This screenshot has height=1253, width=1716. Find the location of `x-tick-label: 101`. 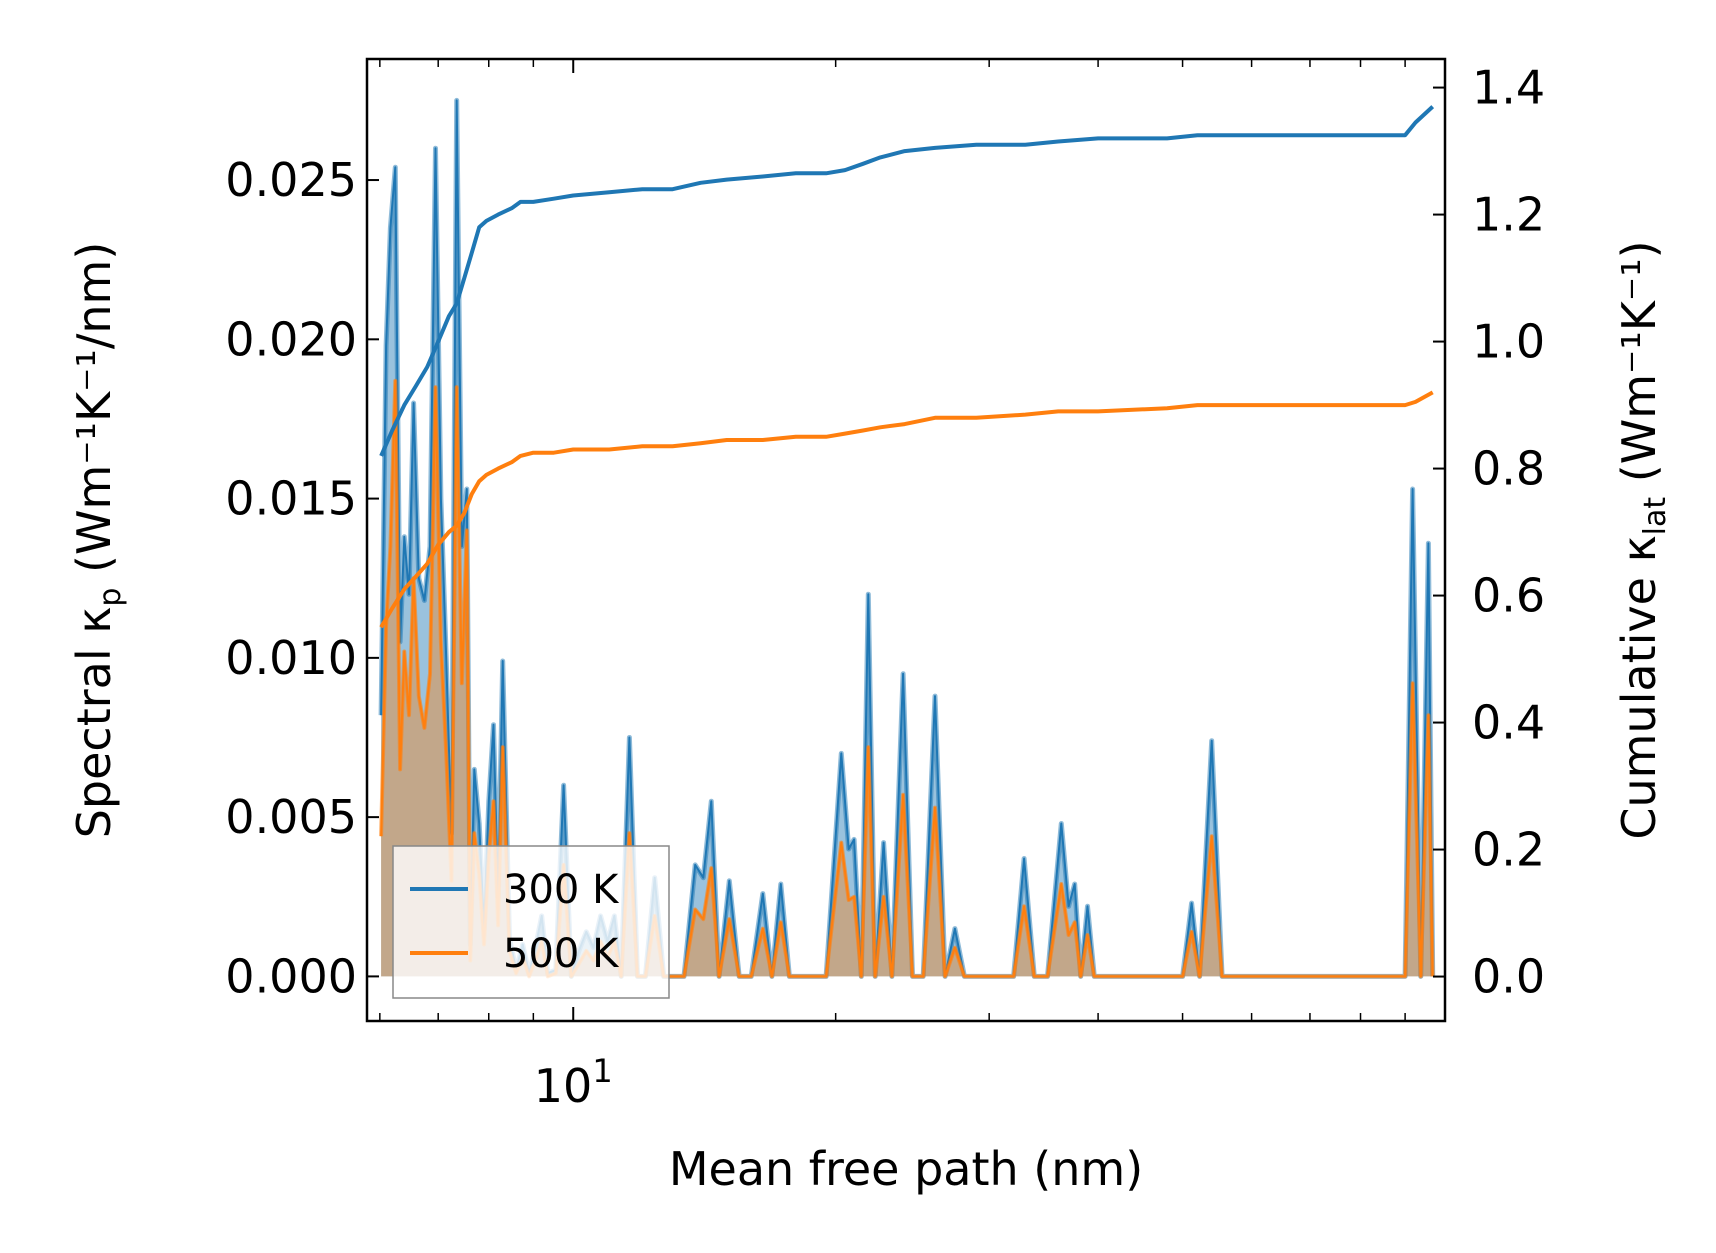

x-tick-label: 101 is located at coordinates (573, 1082).